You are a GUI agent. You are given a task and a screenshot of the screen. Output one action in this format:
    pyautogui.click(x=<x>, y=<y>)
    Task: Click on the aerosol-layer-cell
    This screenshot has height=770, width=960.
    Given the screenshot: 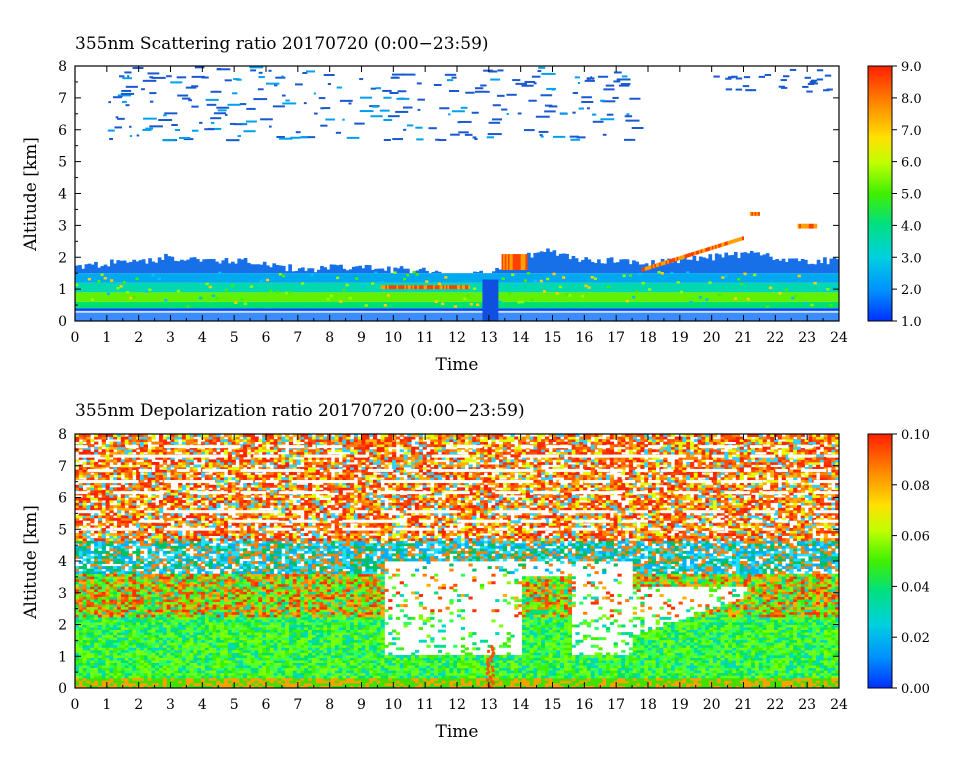 What is the action you would take?
    pyautogui.click(x=796, y=266)
    